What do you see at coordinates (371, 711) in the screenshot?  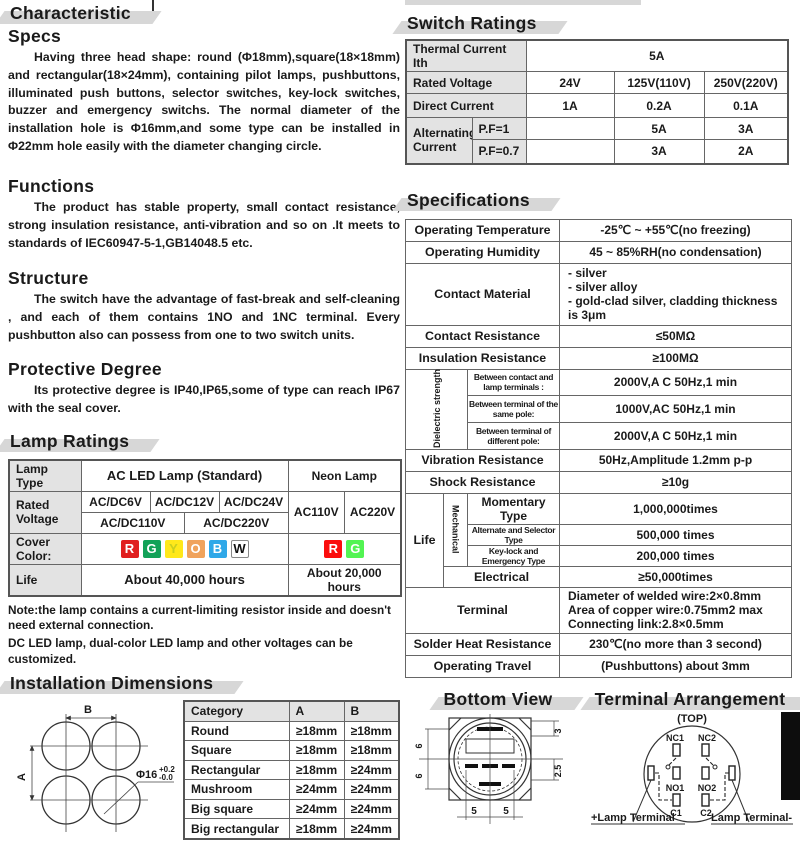 I see `table-cell: B` at bounding box center [371, 711].